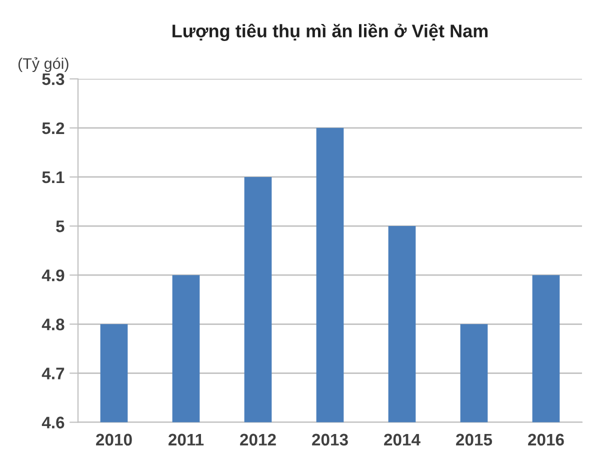  I want to click on y-tick-label: 4.8, so click(53, 324).